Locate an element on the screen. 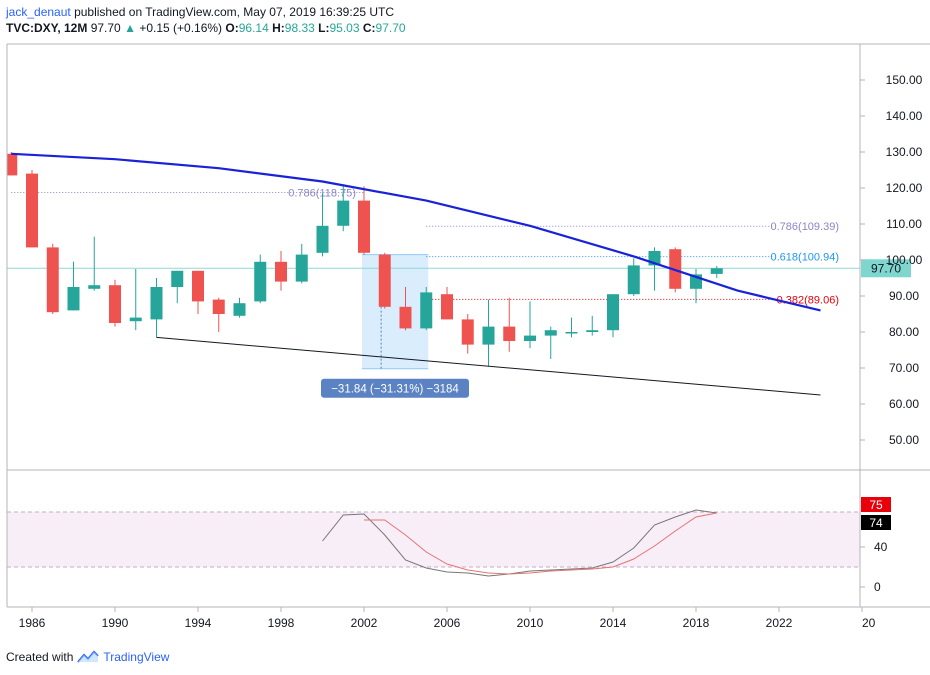  x-tick-label: 1990 is located at coordinates (115, 623).